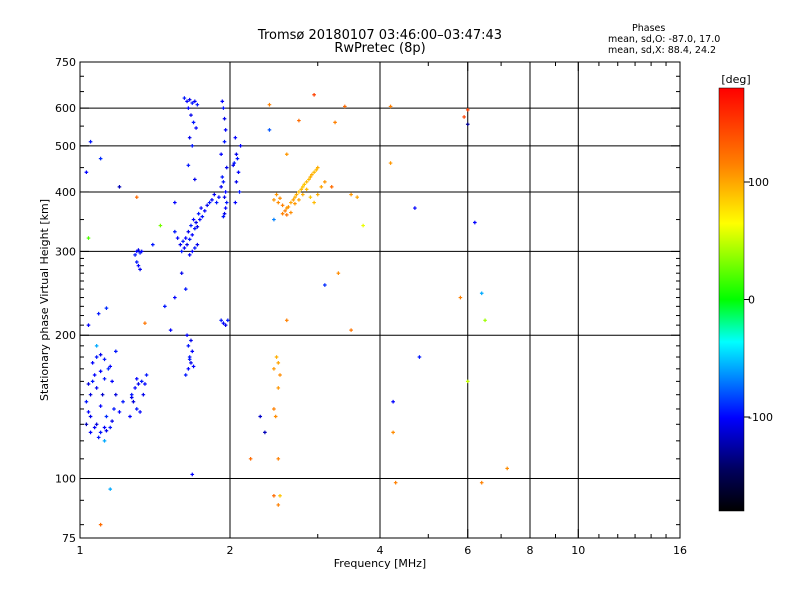  I want to click on colorbar-label: [deg], so click(735, 79).